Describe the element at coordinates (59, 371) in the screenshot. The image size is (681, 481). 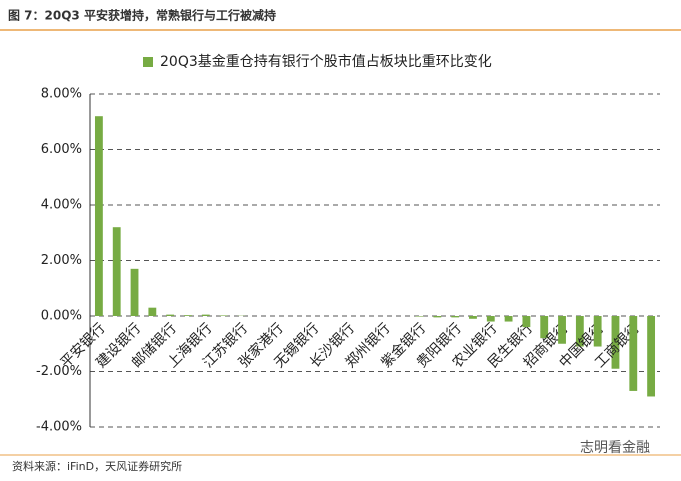
I see `y-tick-label: -2.00%` at that location.